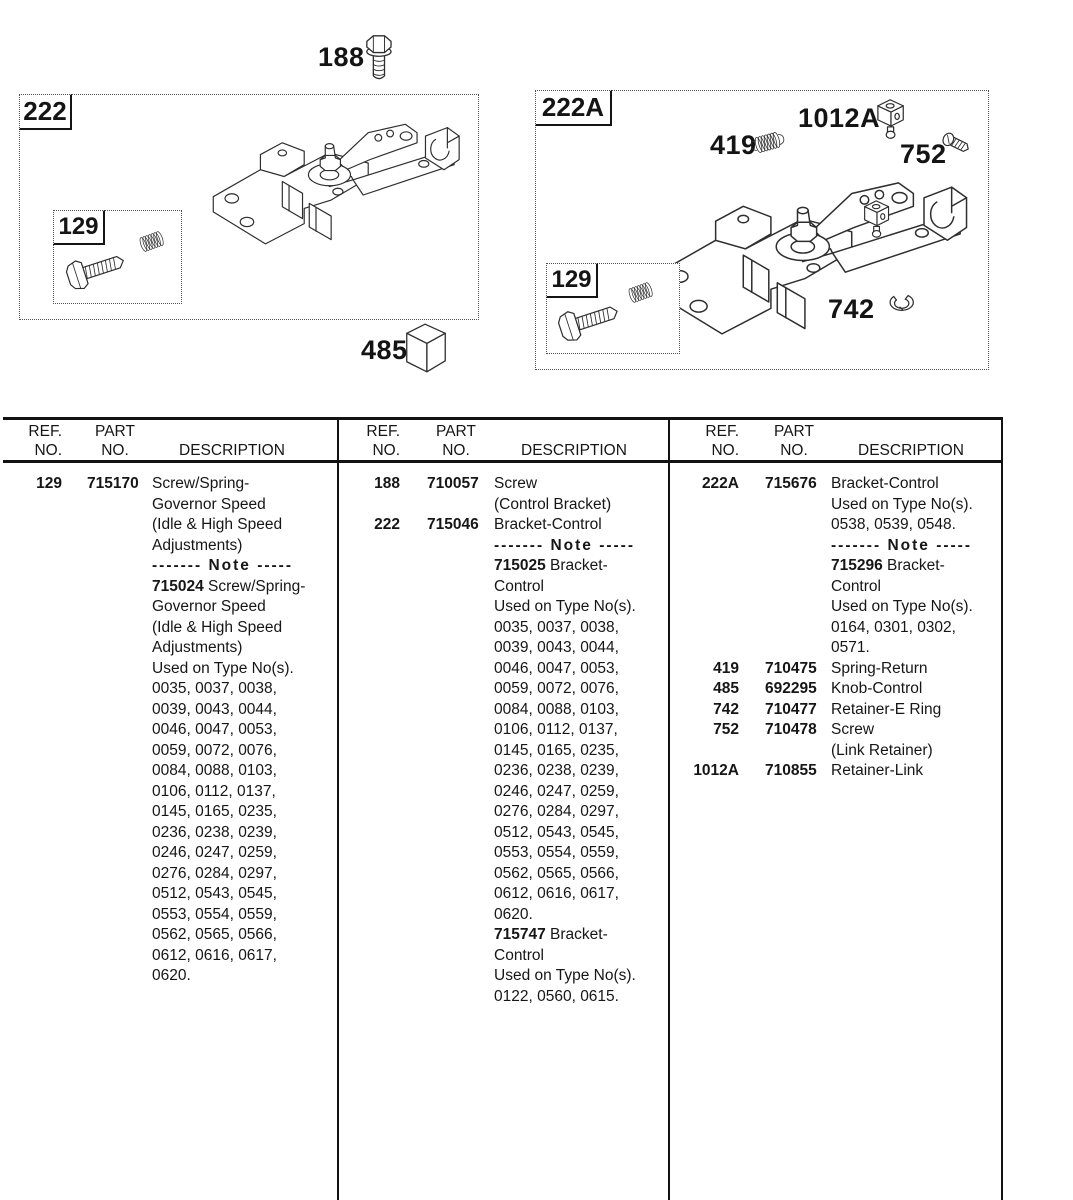 The height and width of the screenshot is (1200, 1073). Describe the element at coordinates (384, 350) in the screenshot. I see `callout-485: 485` at that location.